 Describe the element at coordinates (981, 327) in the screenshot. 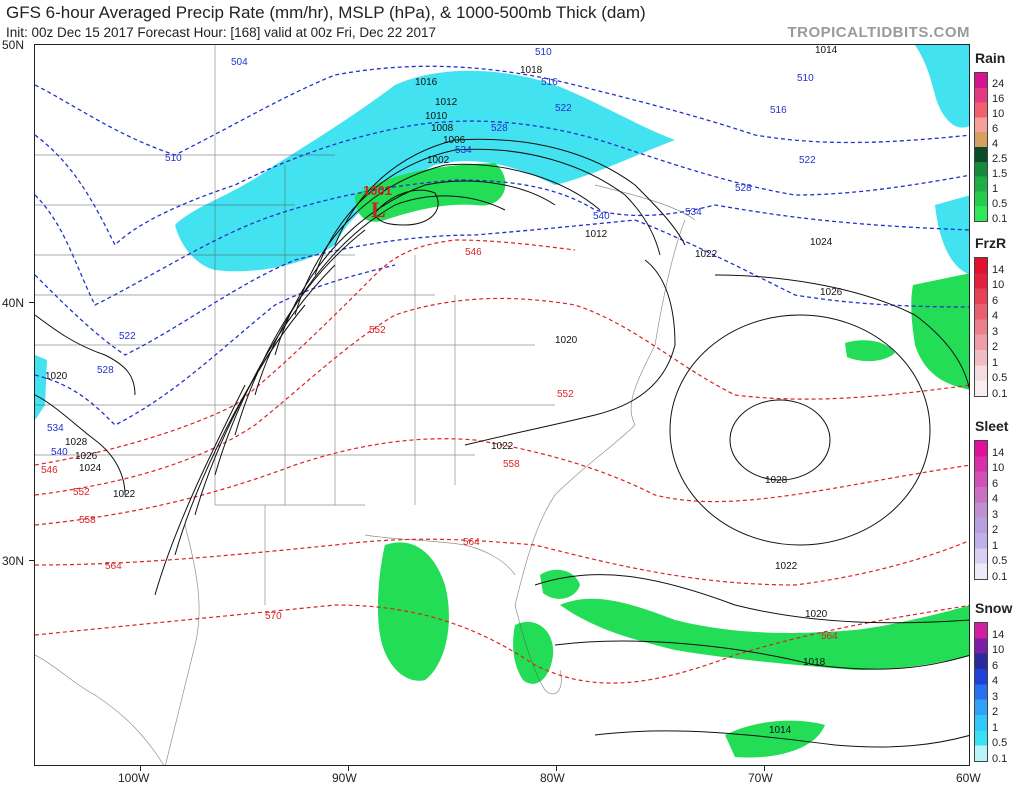

I see `legend-colorbar-frzr` at that location.